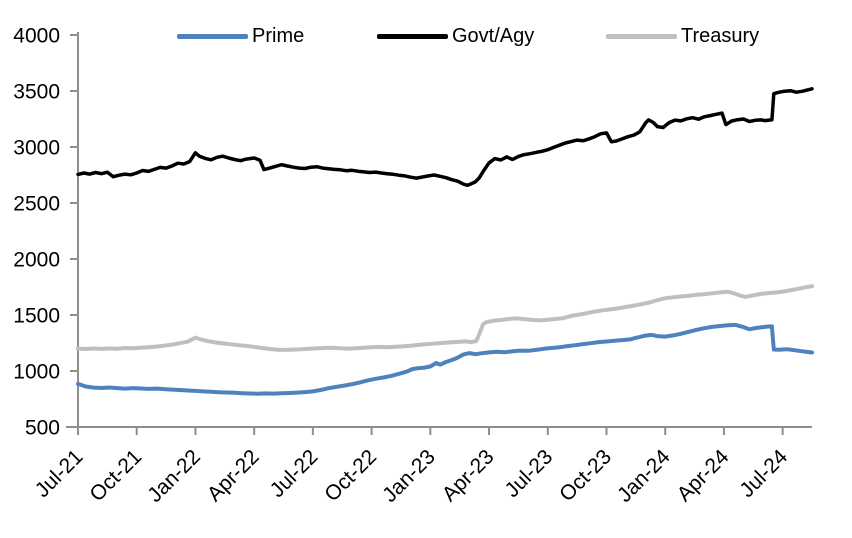 Image resolution: width=852 pixels, height=538 pixels. I want to click on y-axis-tick-label: 500, so click(42, 428).